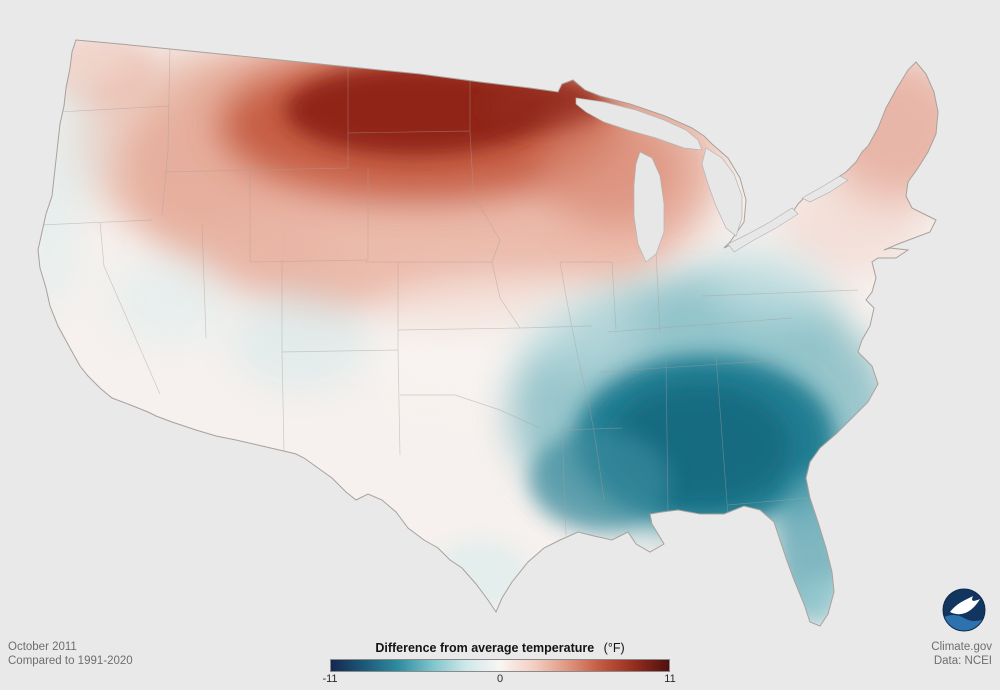  I want to click on legend-title-row: Difference from average temperature (°F), so click(500, 648).